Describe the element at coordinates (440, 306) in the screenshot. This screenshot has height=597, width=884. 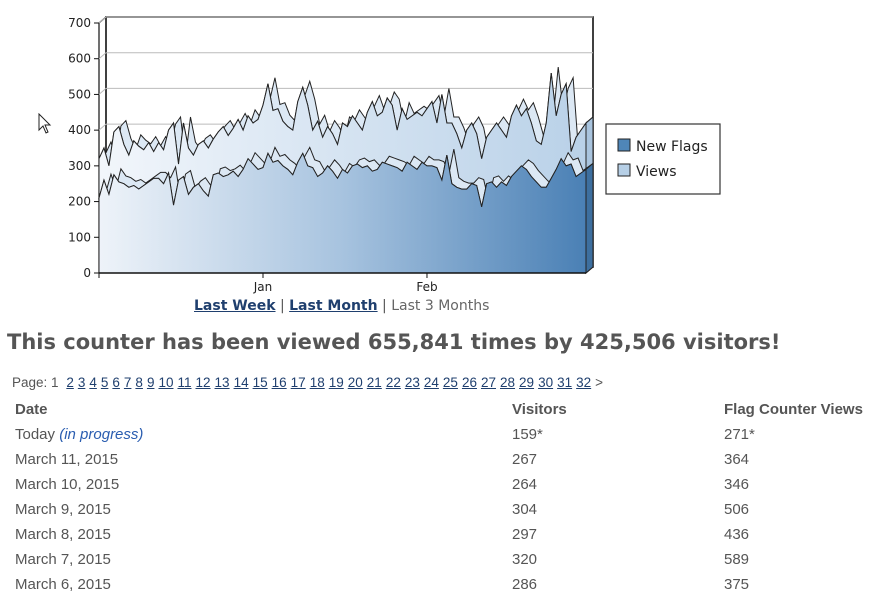
I see `last-3-months-current: Last 3 Months` at that location.